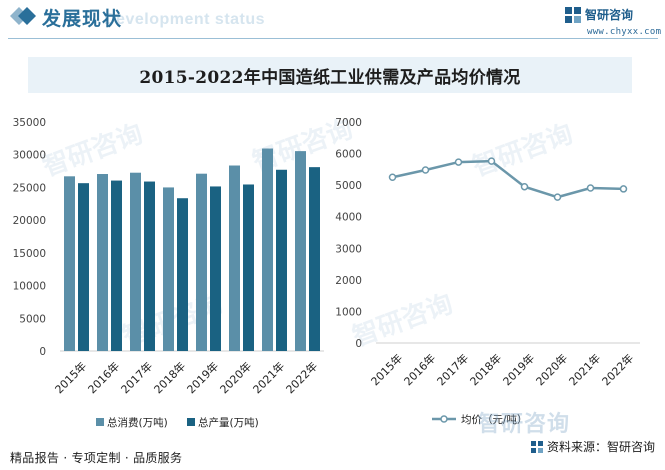  What do you see at coordinates (573, 14) in the screenshot?
I see `brand-logo-icon` at bounding box center [573, 14].